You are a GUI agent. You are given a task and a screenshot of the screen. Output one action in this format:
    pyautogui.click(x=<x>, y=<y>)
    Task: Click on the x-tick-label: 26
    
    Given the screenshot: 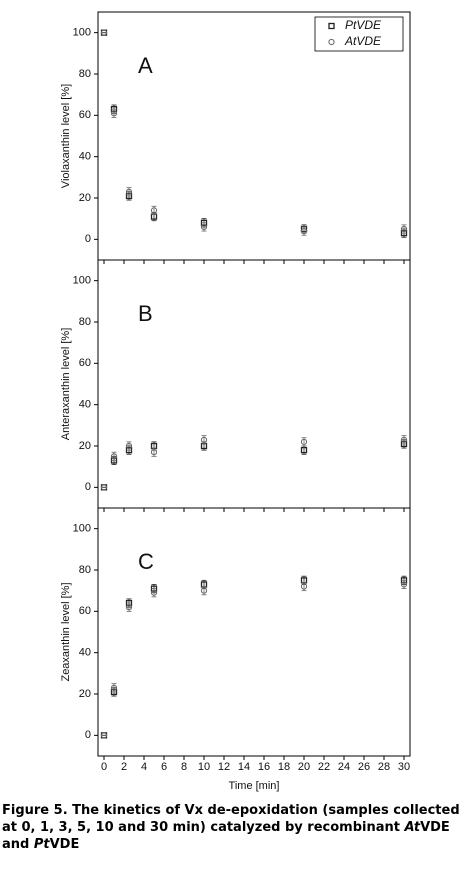 What is the action you would take?
    pyautogui.click(x=364, y=767)
    